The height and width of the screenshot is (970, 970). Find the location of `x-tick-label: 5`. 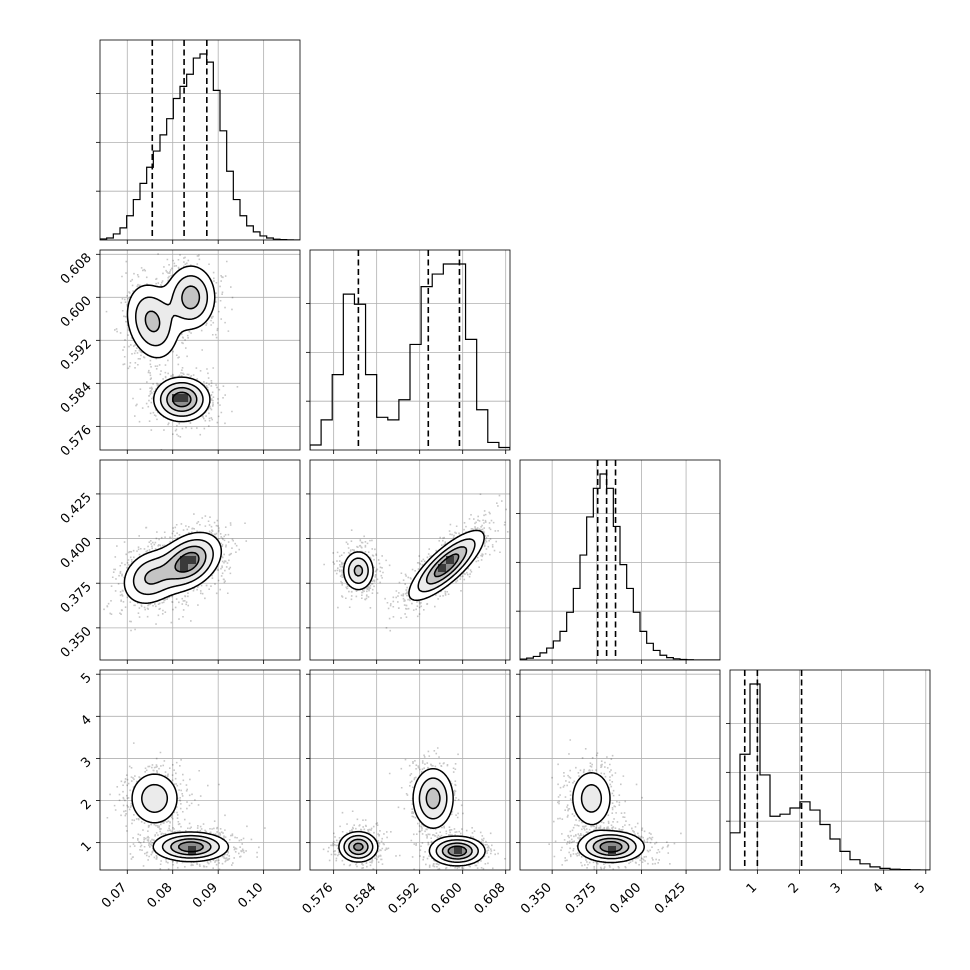

x-tick-label: 5 is located at coordinates (920, 888).